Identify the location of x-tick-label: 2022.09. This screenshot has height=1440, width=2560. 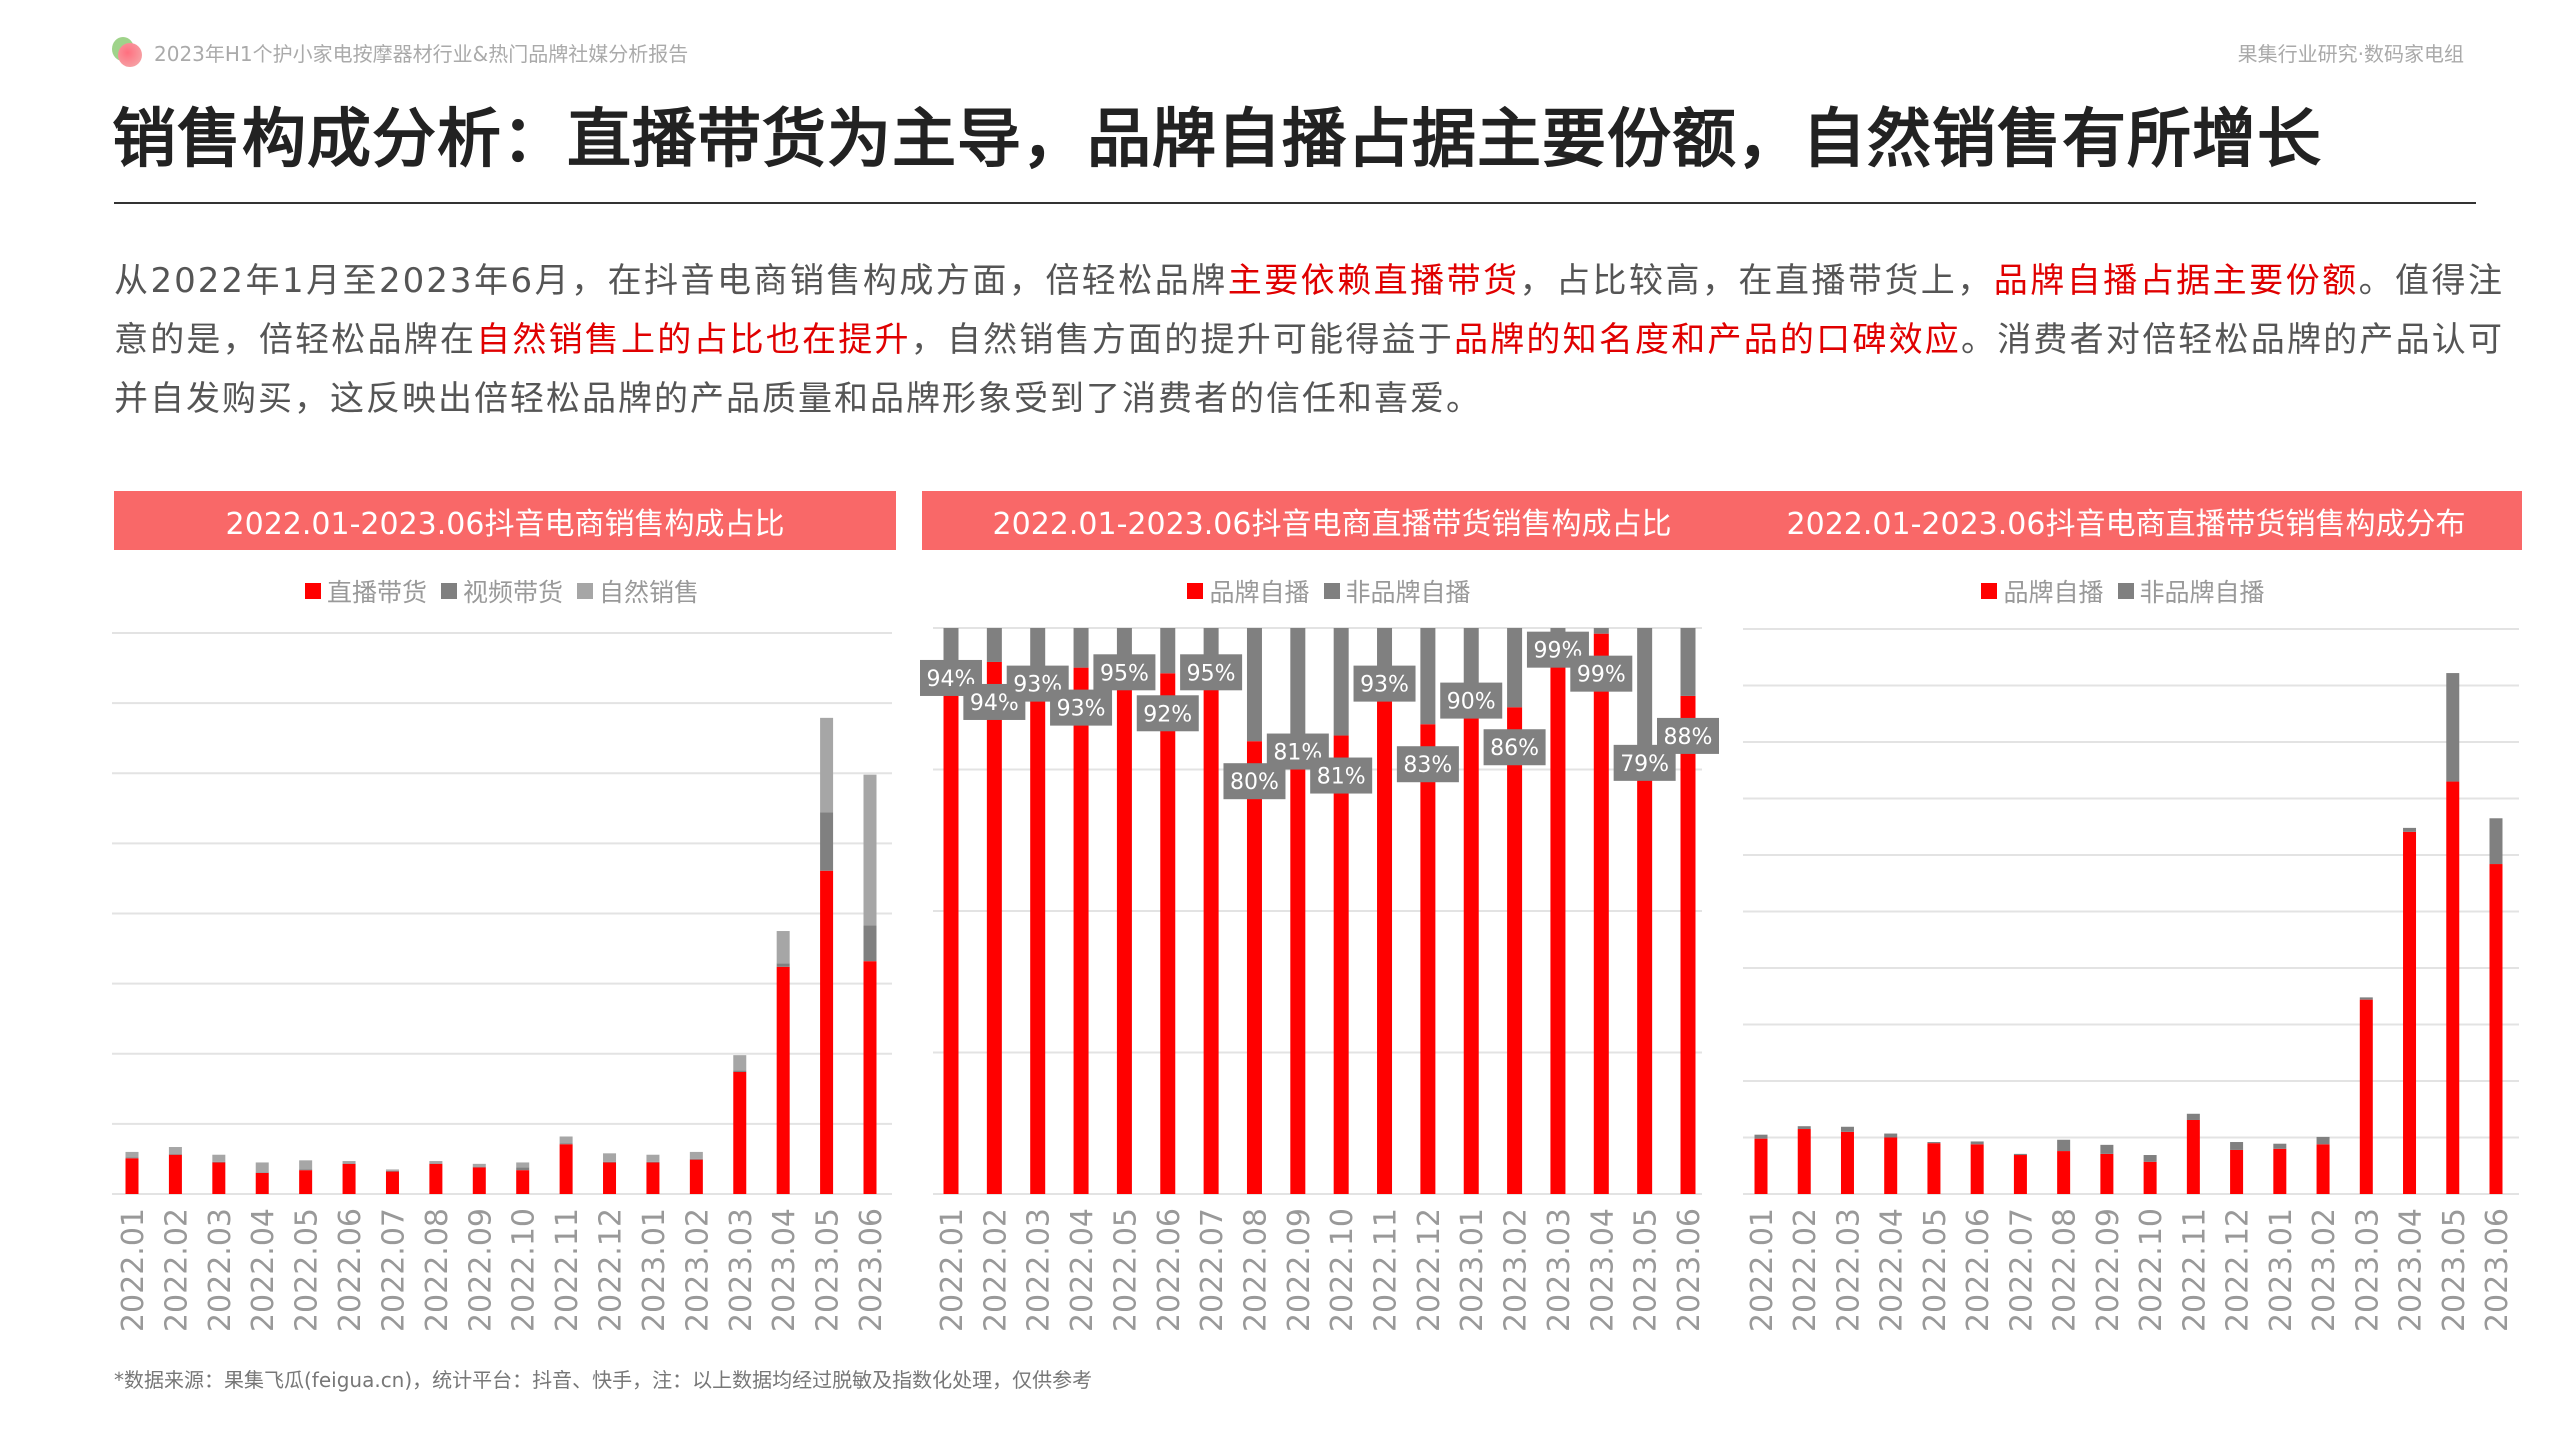
(480, 1270).